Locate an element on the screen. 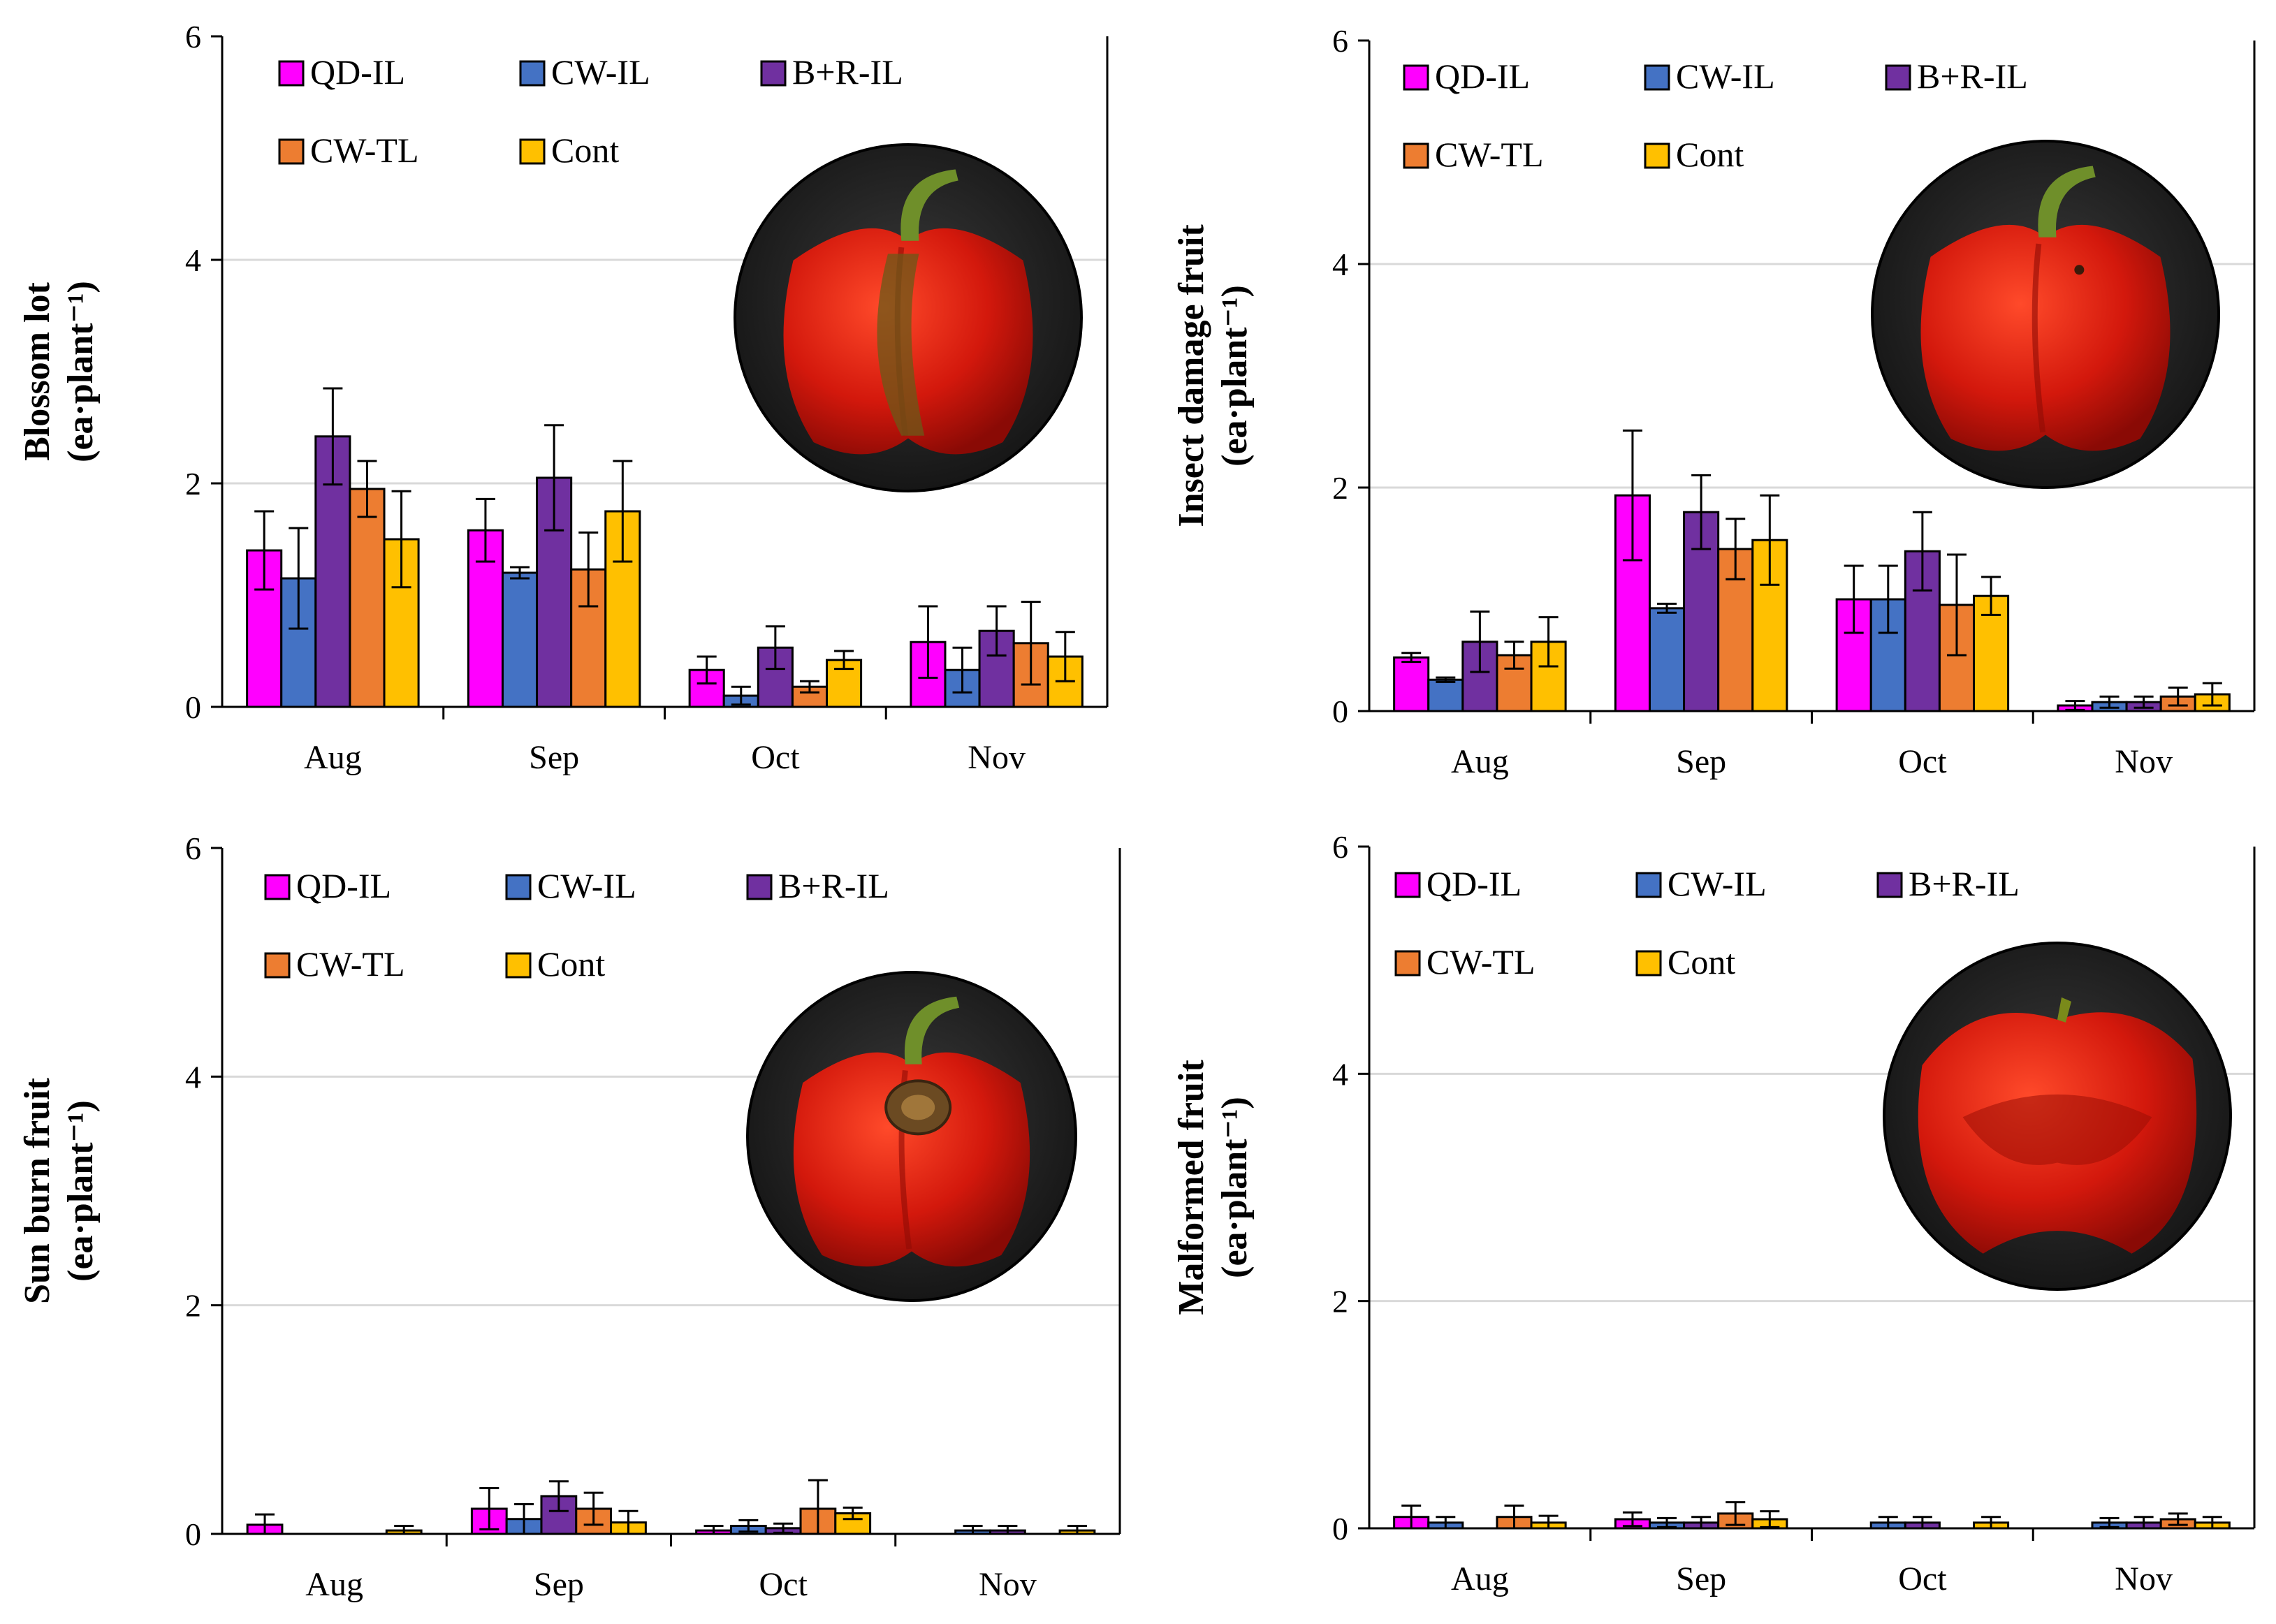  pepper-groove is located at coordinates (2038, 338).